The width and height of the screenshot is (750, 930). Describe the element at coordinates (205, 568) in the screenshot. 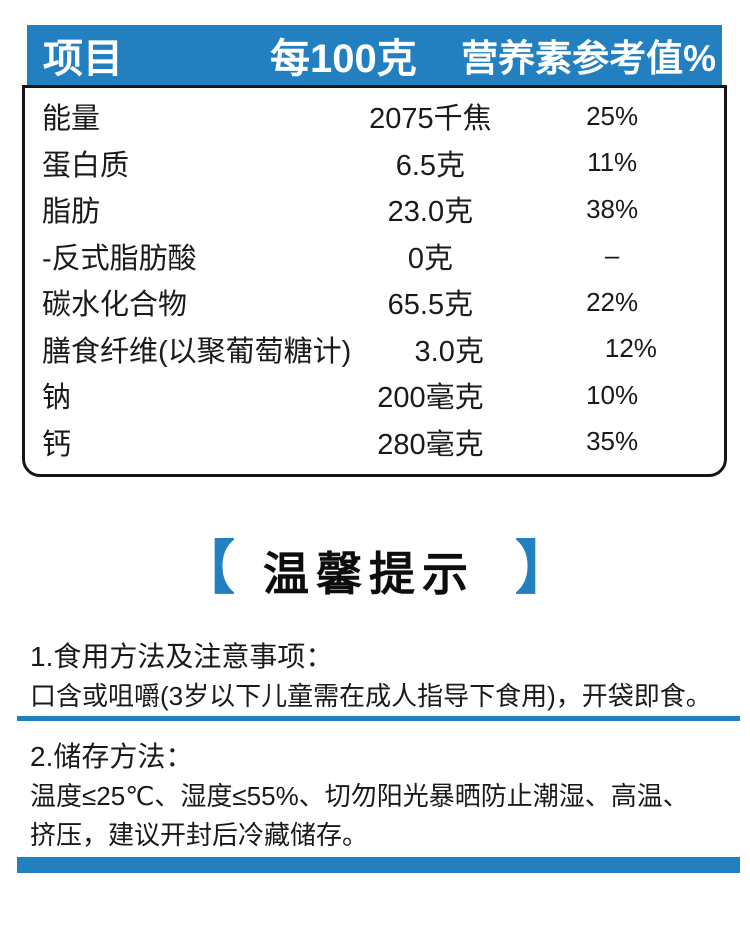

I see `left-bracket-icon: 【` at that location.